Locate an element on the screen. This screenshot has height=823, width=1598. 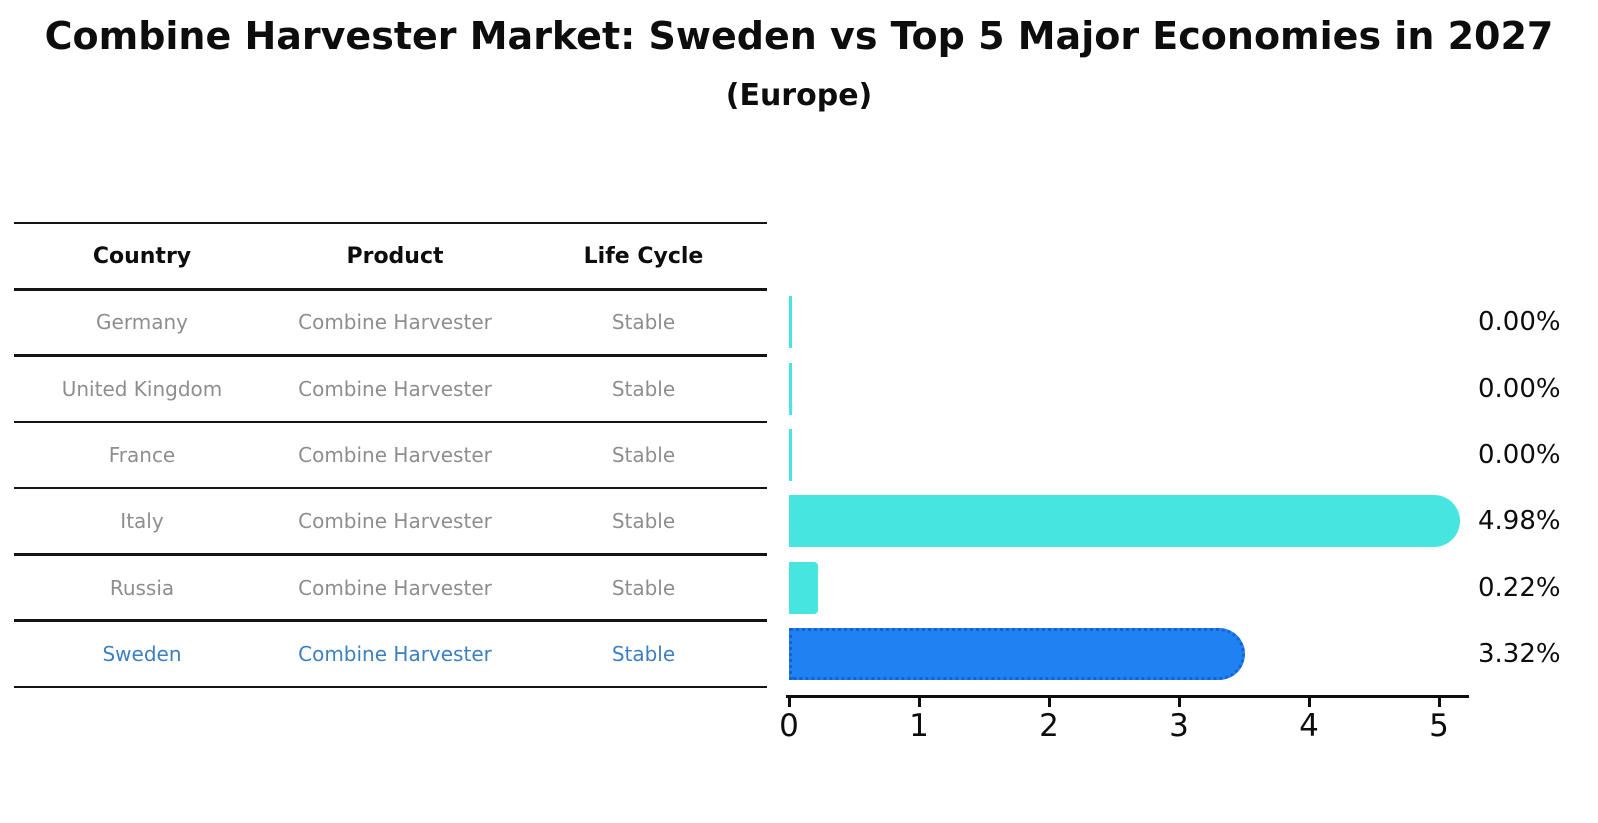
bar-italy is located at coordinates (1125, 521).